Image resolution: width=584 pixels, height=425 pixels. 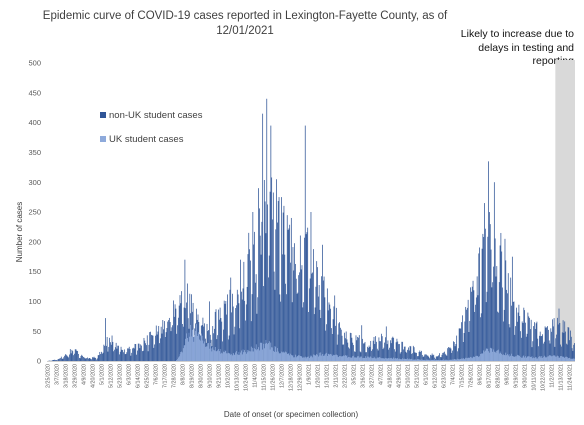 What do you see at coordinates (39, 361) in the screenshot?
I see `y-tick-label: 0` at bounding box center [39, 361].